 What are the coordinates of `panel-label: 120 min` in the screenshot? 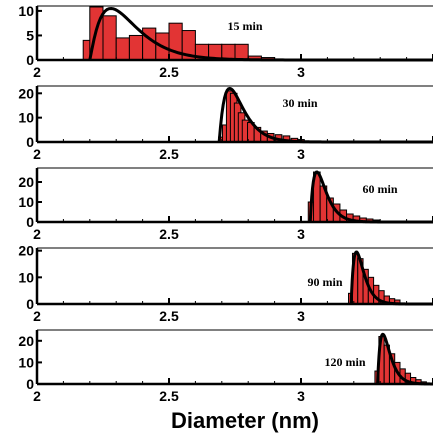 It's located at (344, 362).